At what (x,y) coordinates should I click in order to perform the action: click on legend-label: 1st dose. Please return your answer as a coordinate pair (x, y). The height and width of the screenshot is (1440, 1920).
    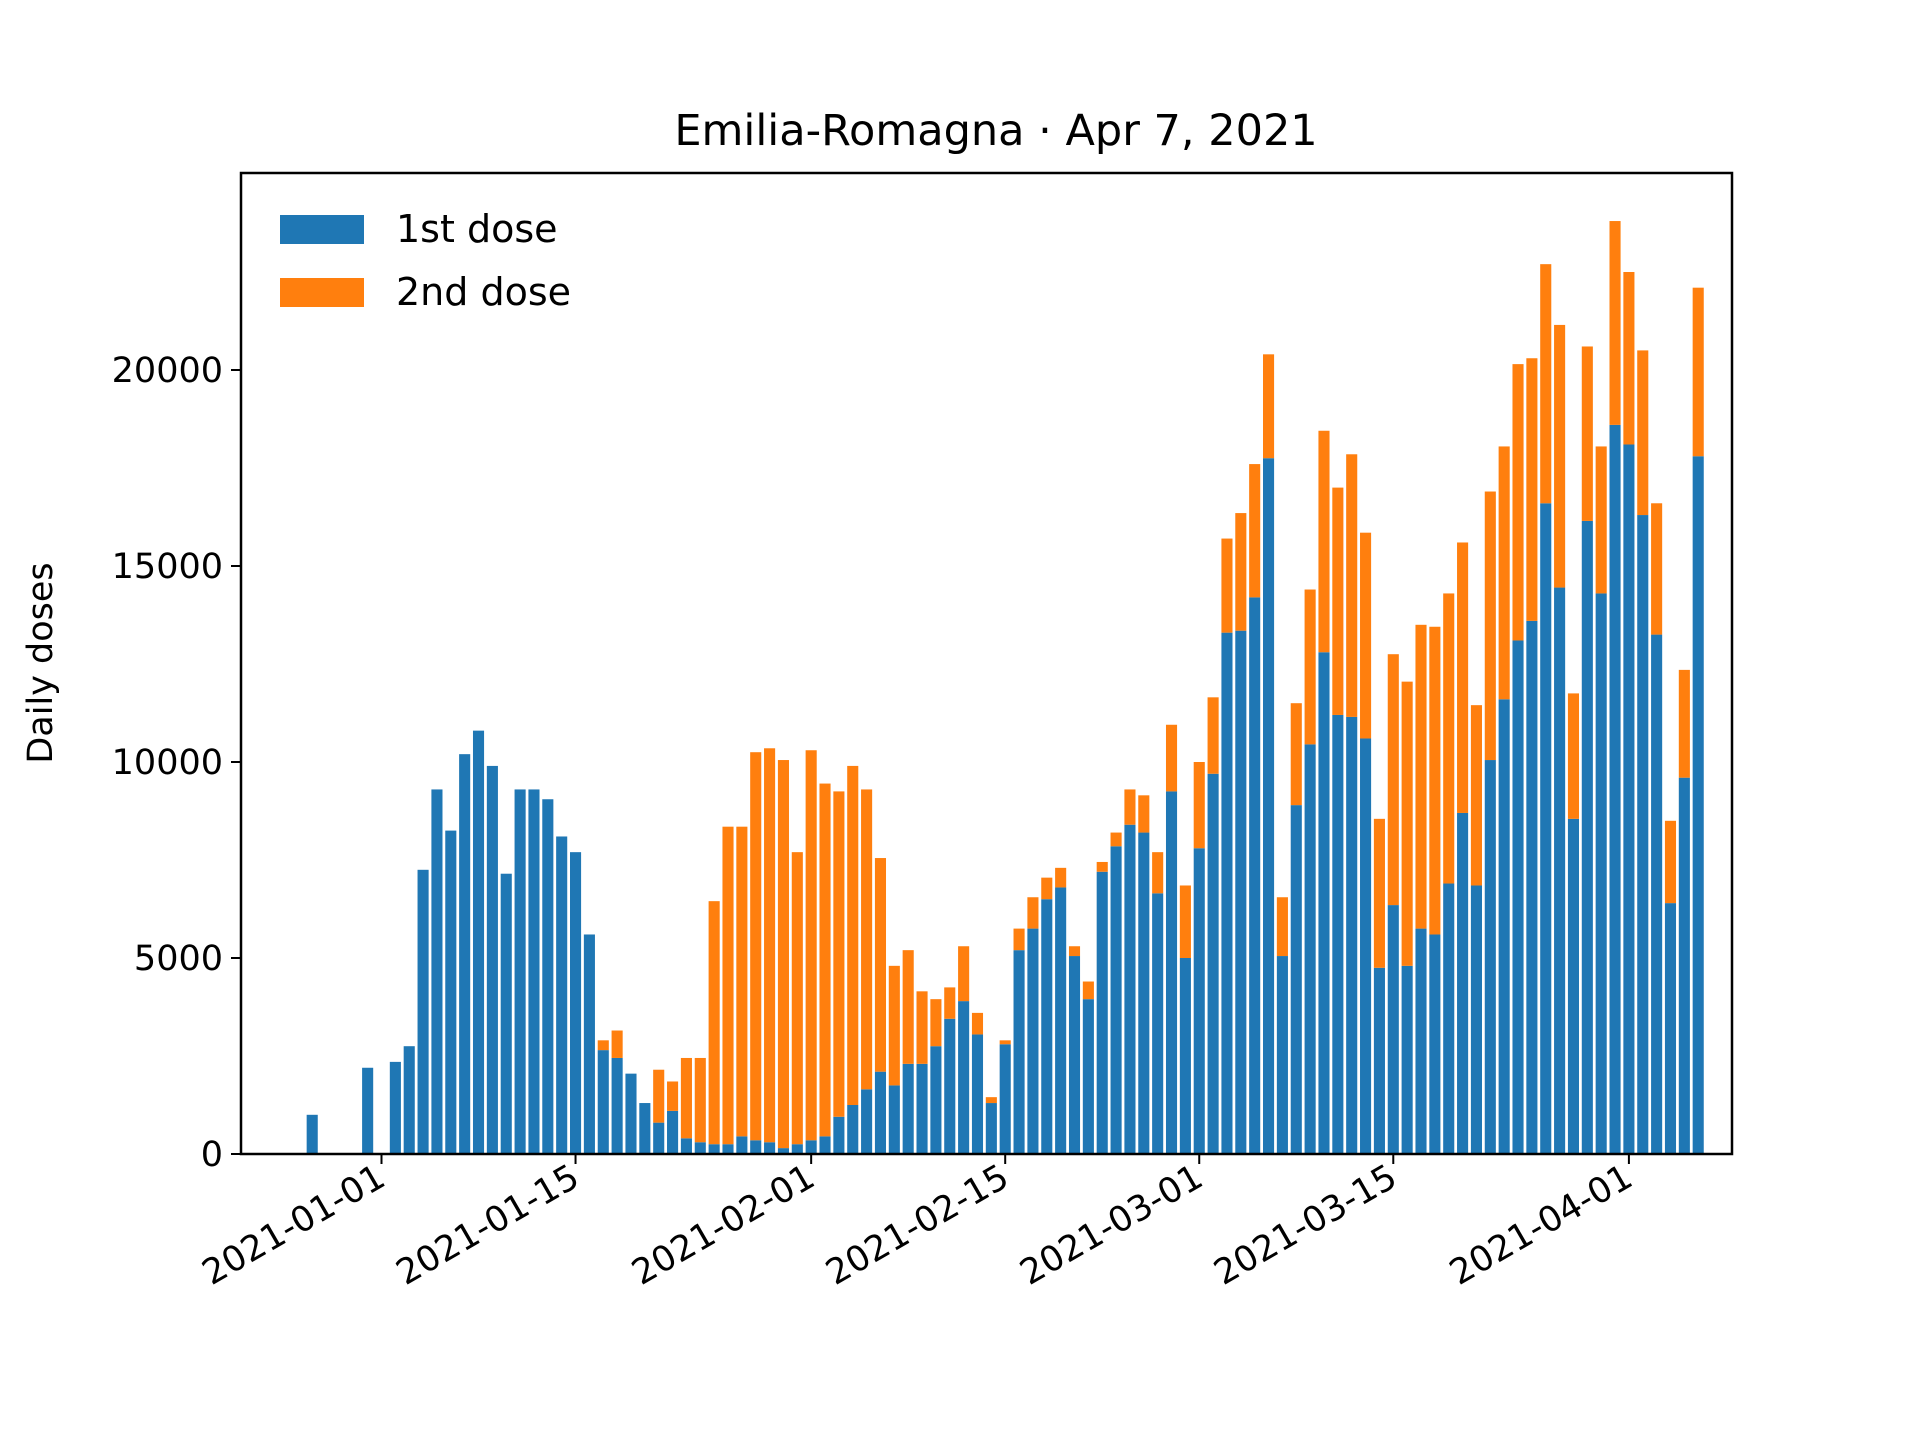
    Looking at the image, I should click on (477, 229).